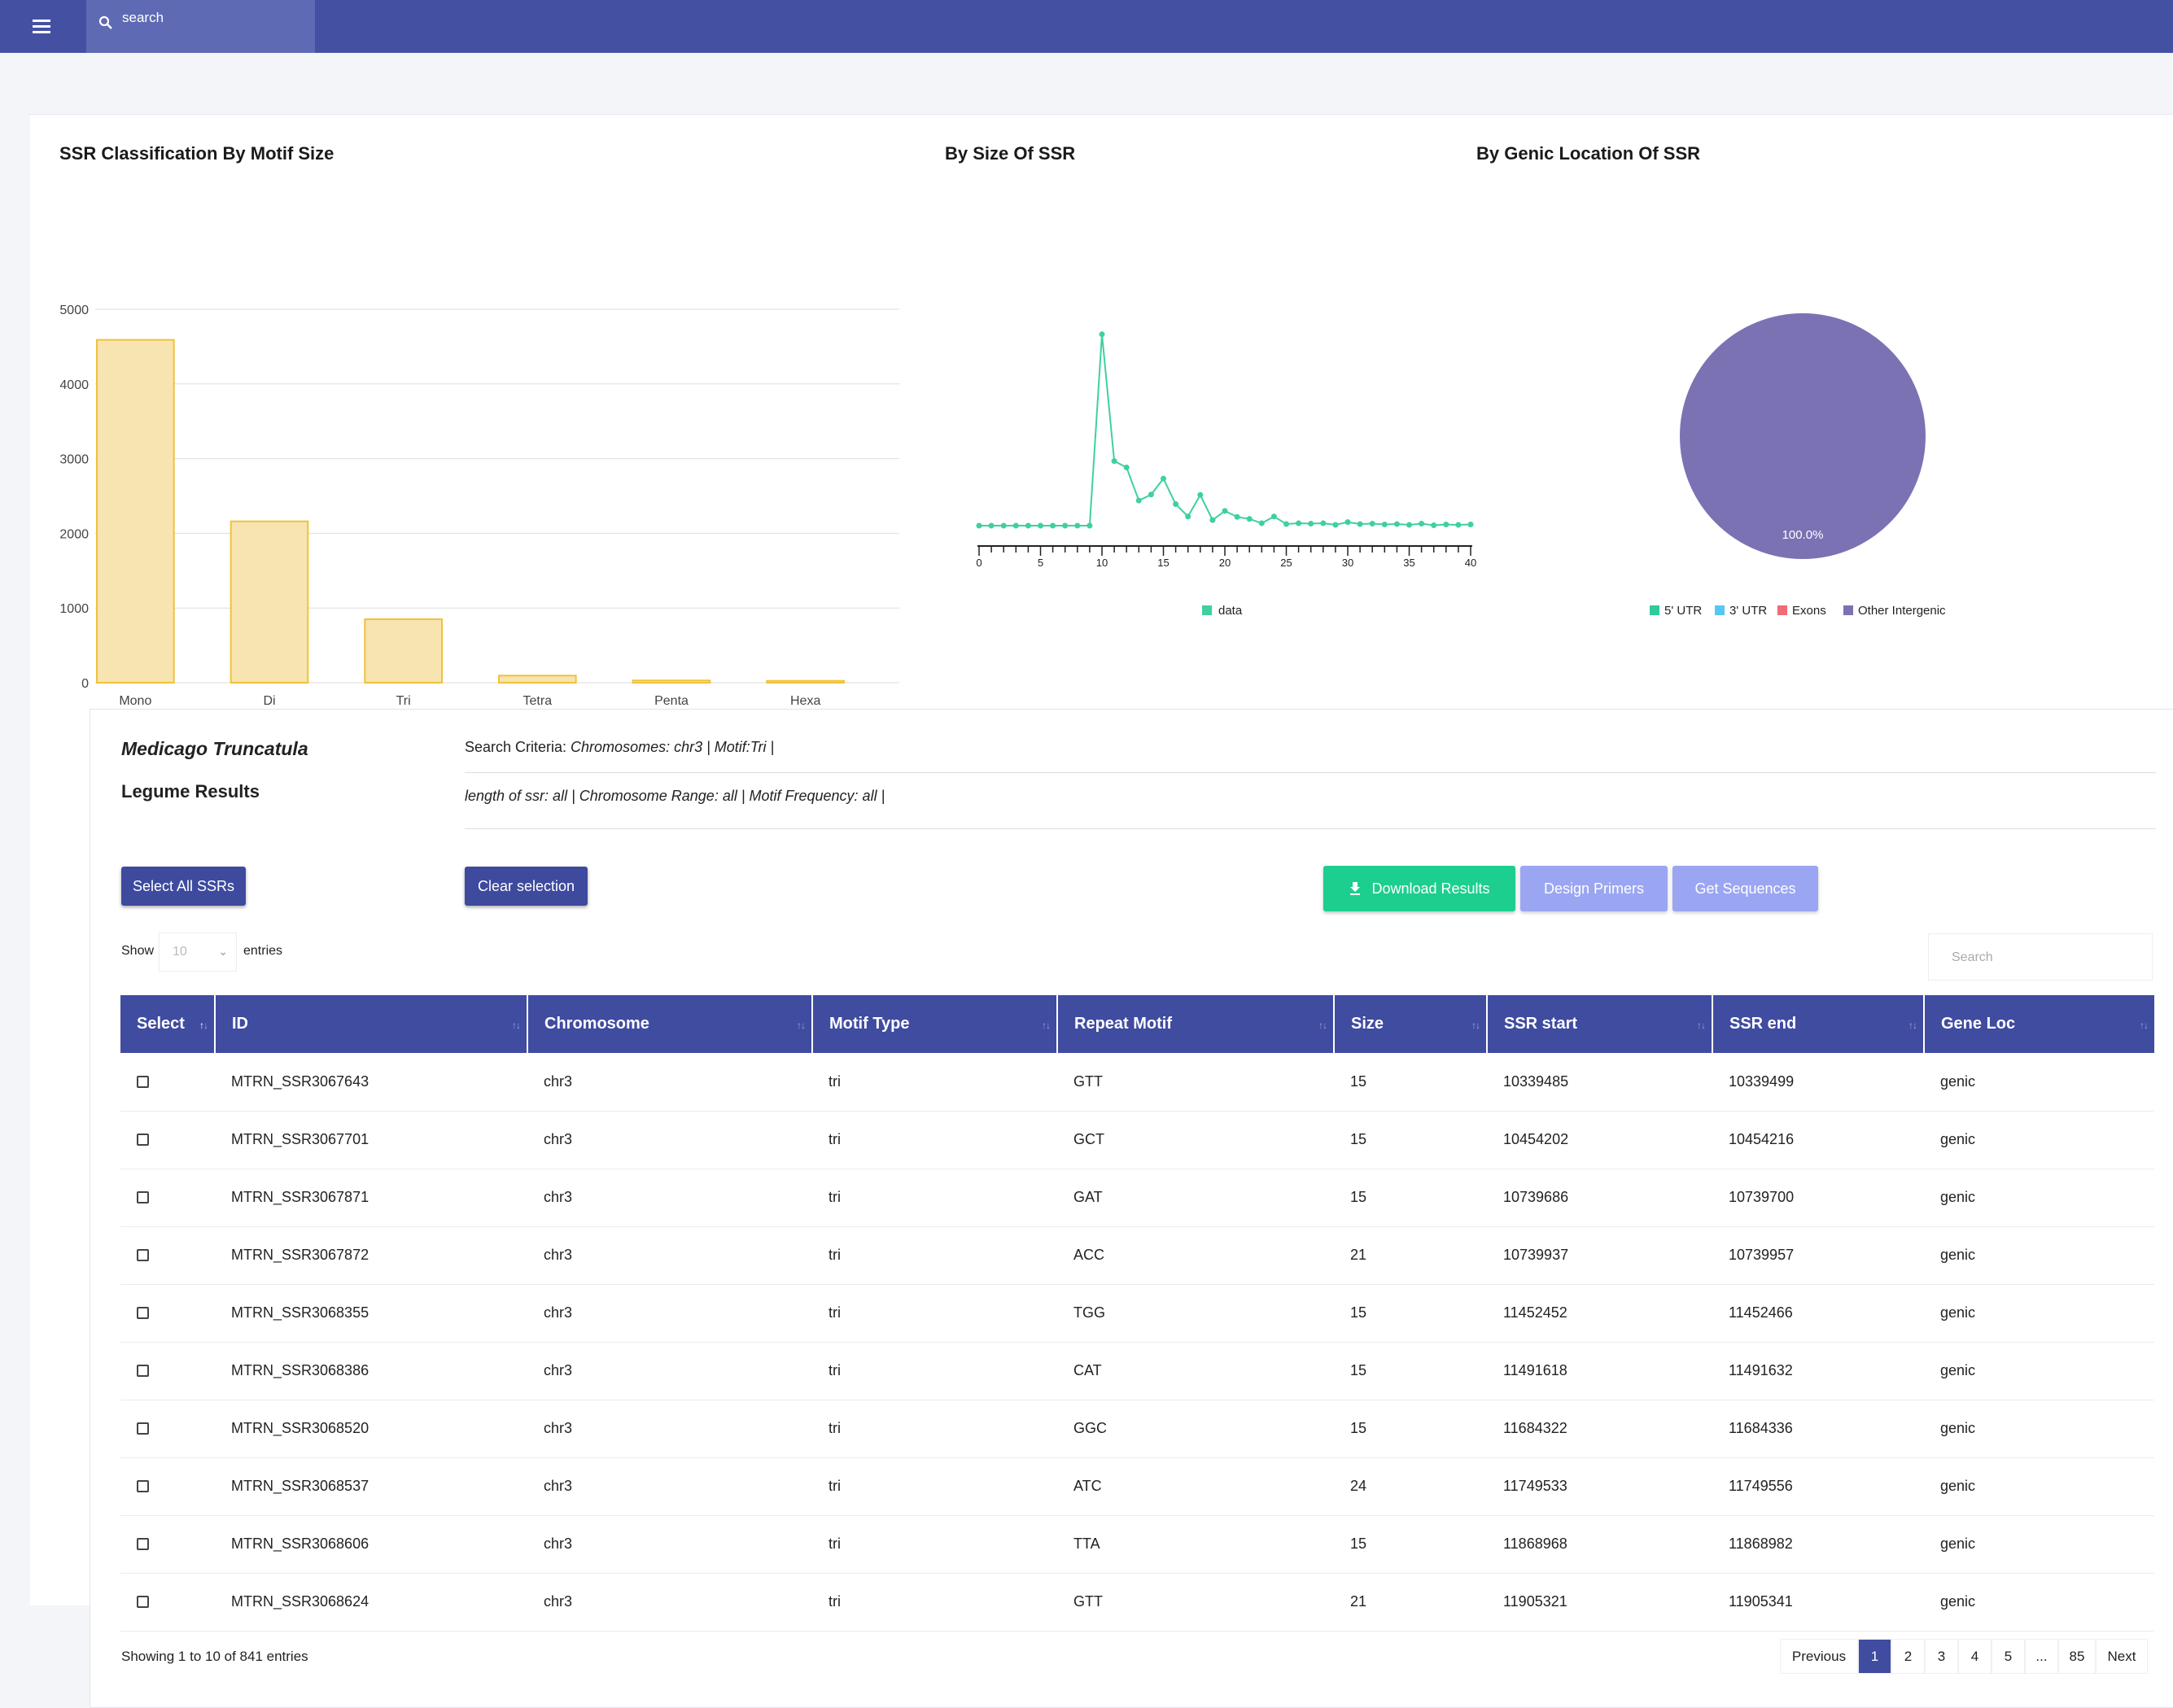 This screenshot has height=1708, width=2173. Describe the element at coordinates (2041, 957) in the screenshot. I see `table-search-input: Search` at that location.